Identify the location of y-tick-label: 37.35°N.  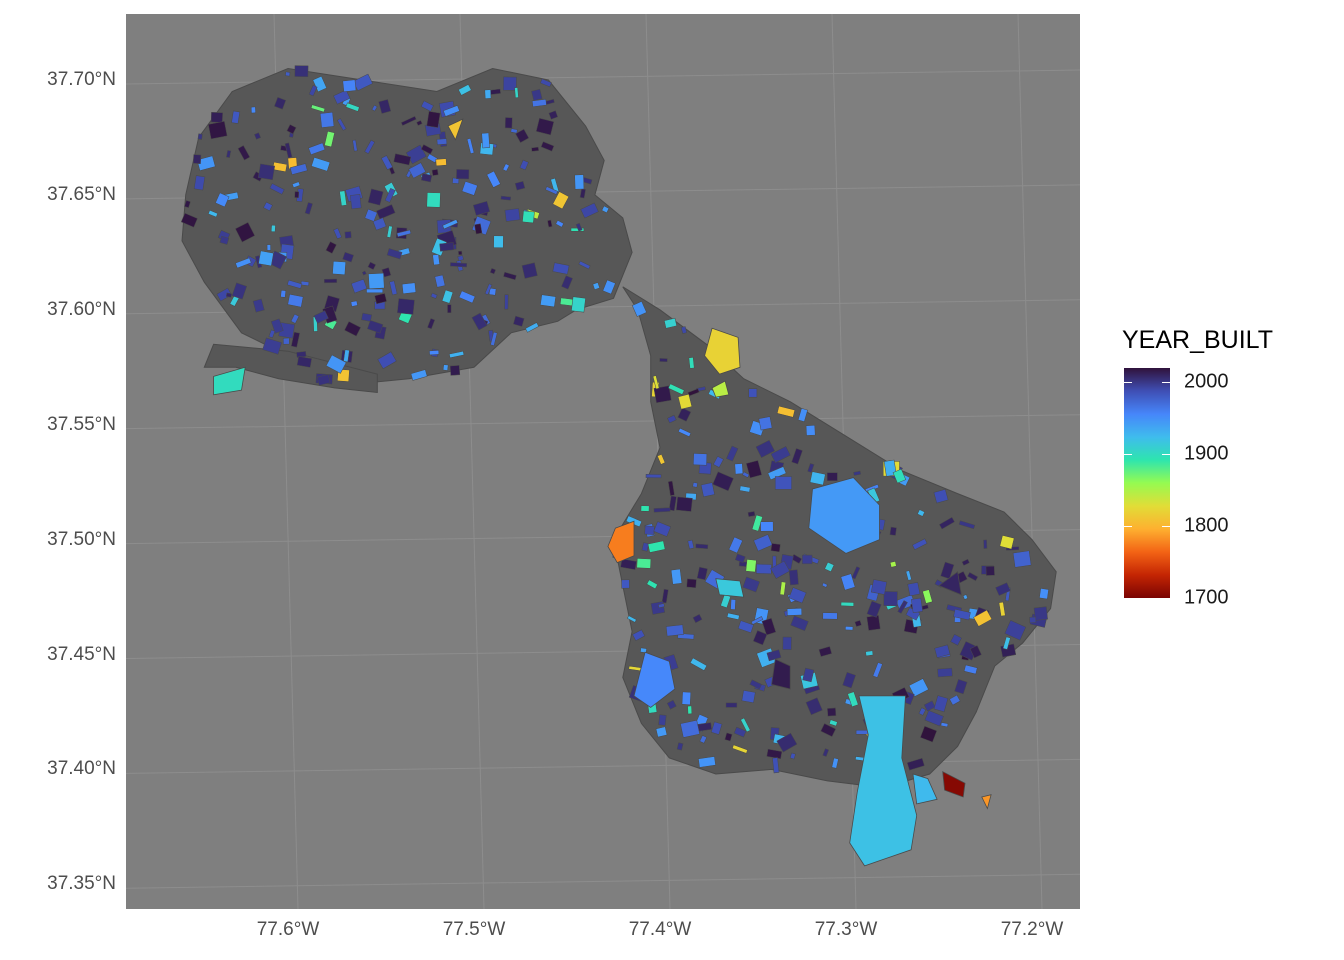
(81, 884).